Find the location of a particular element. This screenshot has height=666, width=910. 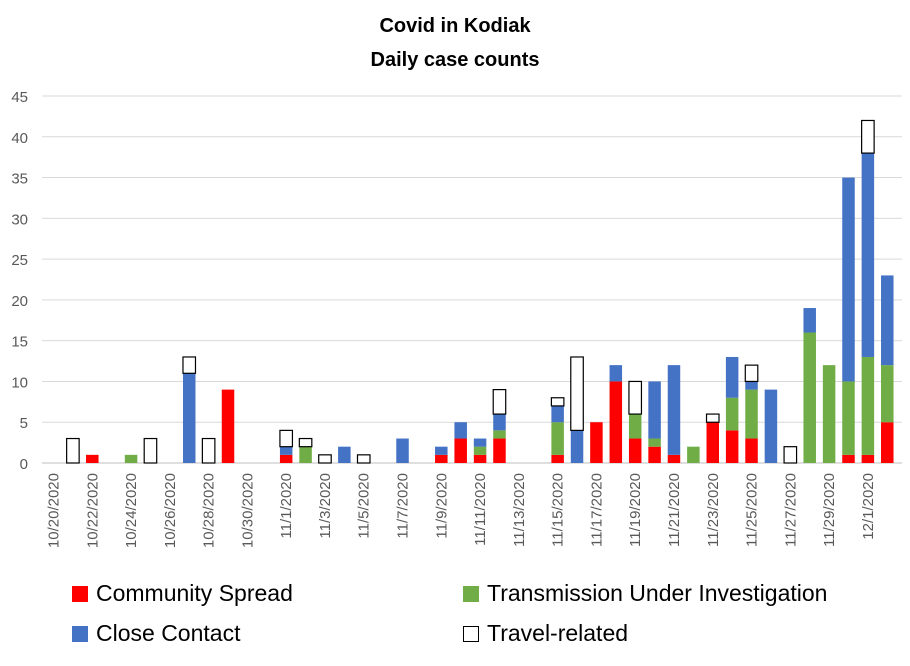

x-tick-label: 10/26/2020 is located at coordinates (170, 510).